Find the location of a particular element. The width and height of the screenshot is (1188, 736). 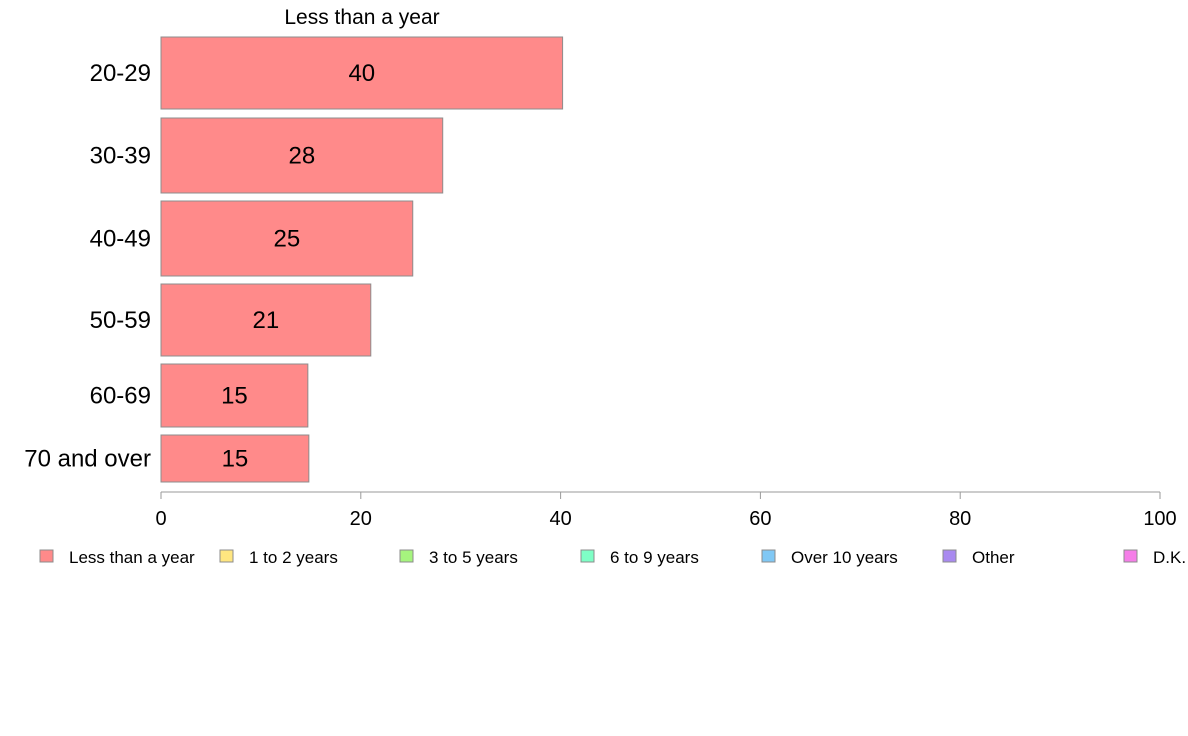

bar-70-and-over is located at coordinates (235, 458).